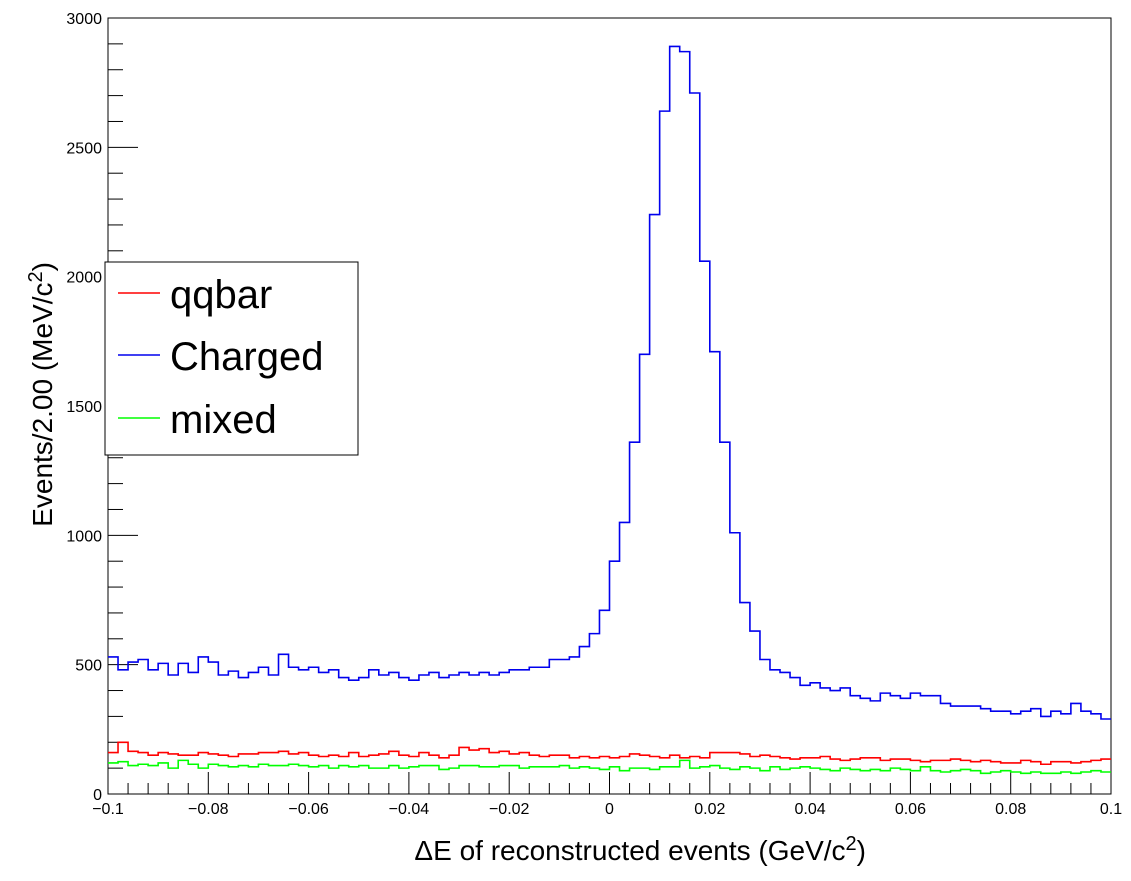  What do you see at coordinates (810, 809) in the screenshot?
I see `x-tick-label: 0.04` at bounding box center [810, 809].